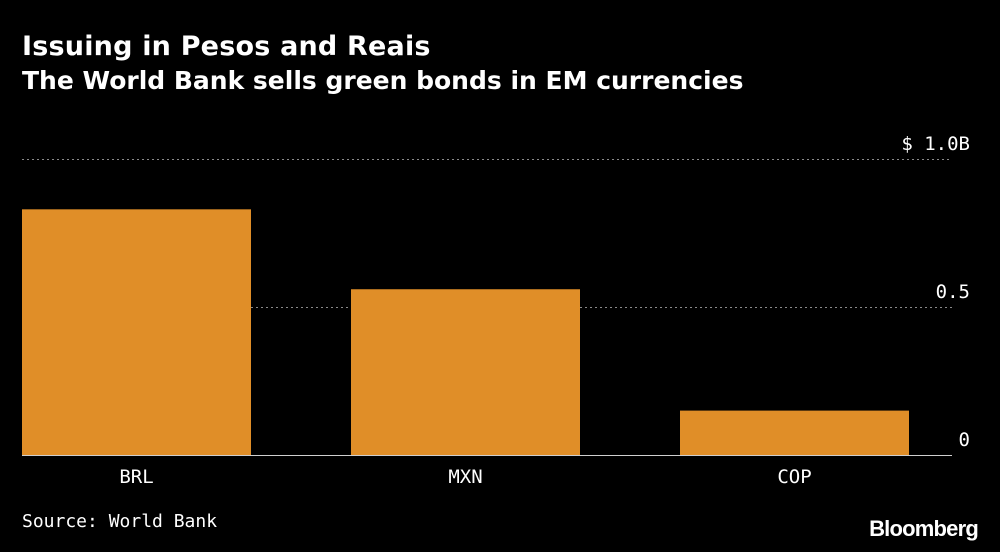 The height and width of the screenshot is (552, 1000). I want to click on y-tick-label-0_5: 0.5, so click(953, 292).